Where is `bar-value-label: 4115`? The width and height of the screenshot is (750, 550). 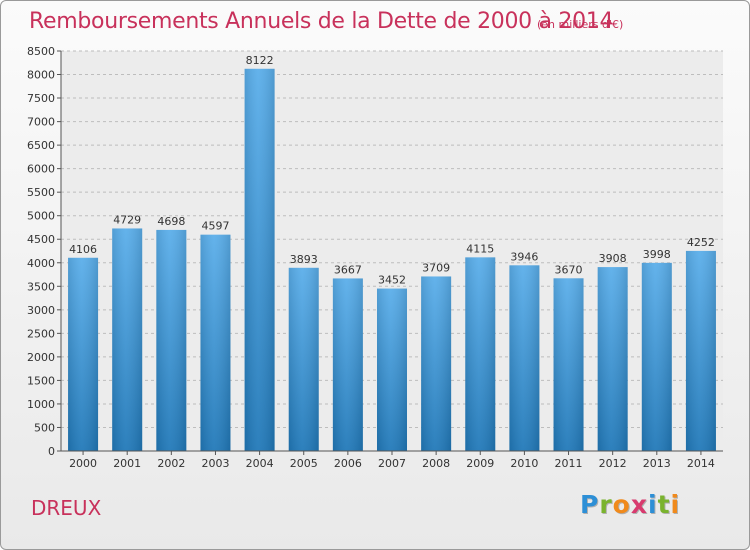
bar-value-label: 4115 is located at coordinates (480, 248).